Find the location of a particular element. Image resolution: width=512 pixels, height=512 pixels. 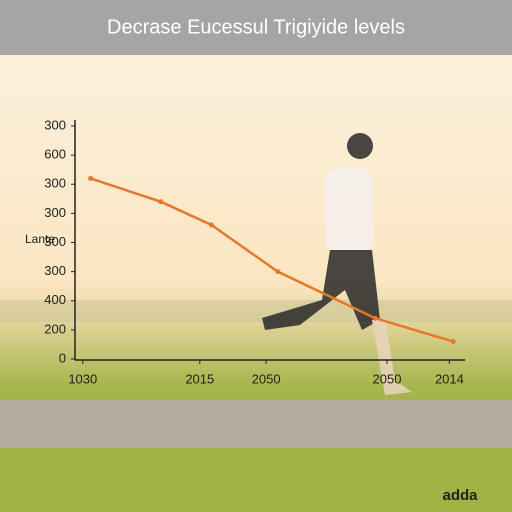

treeline is located at coordinates (256, 311).